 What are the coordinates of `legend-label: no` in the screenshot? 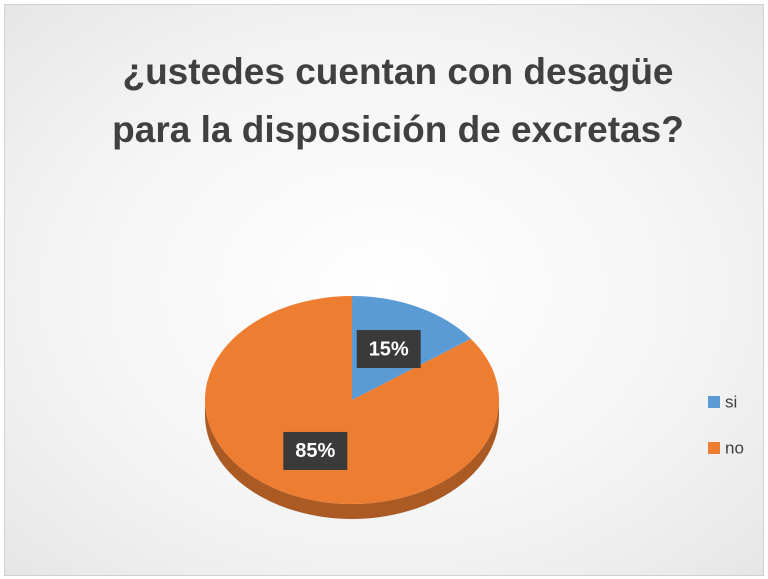 It's located at (734, 447).